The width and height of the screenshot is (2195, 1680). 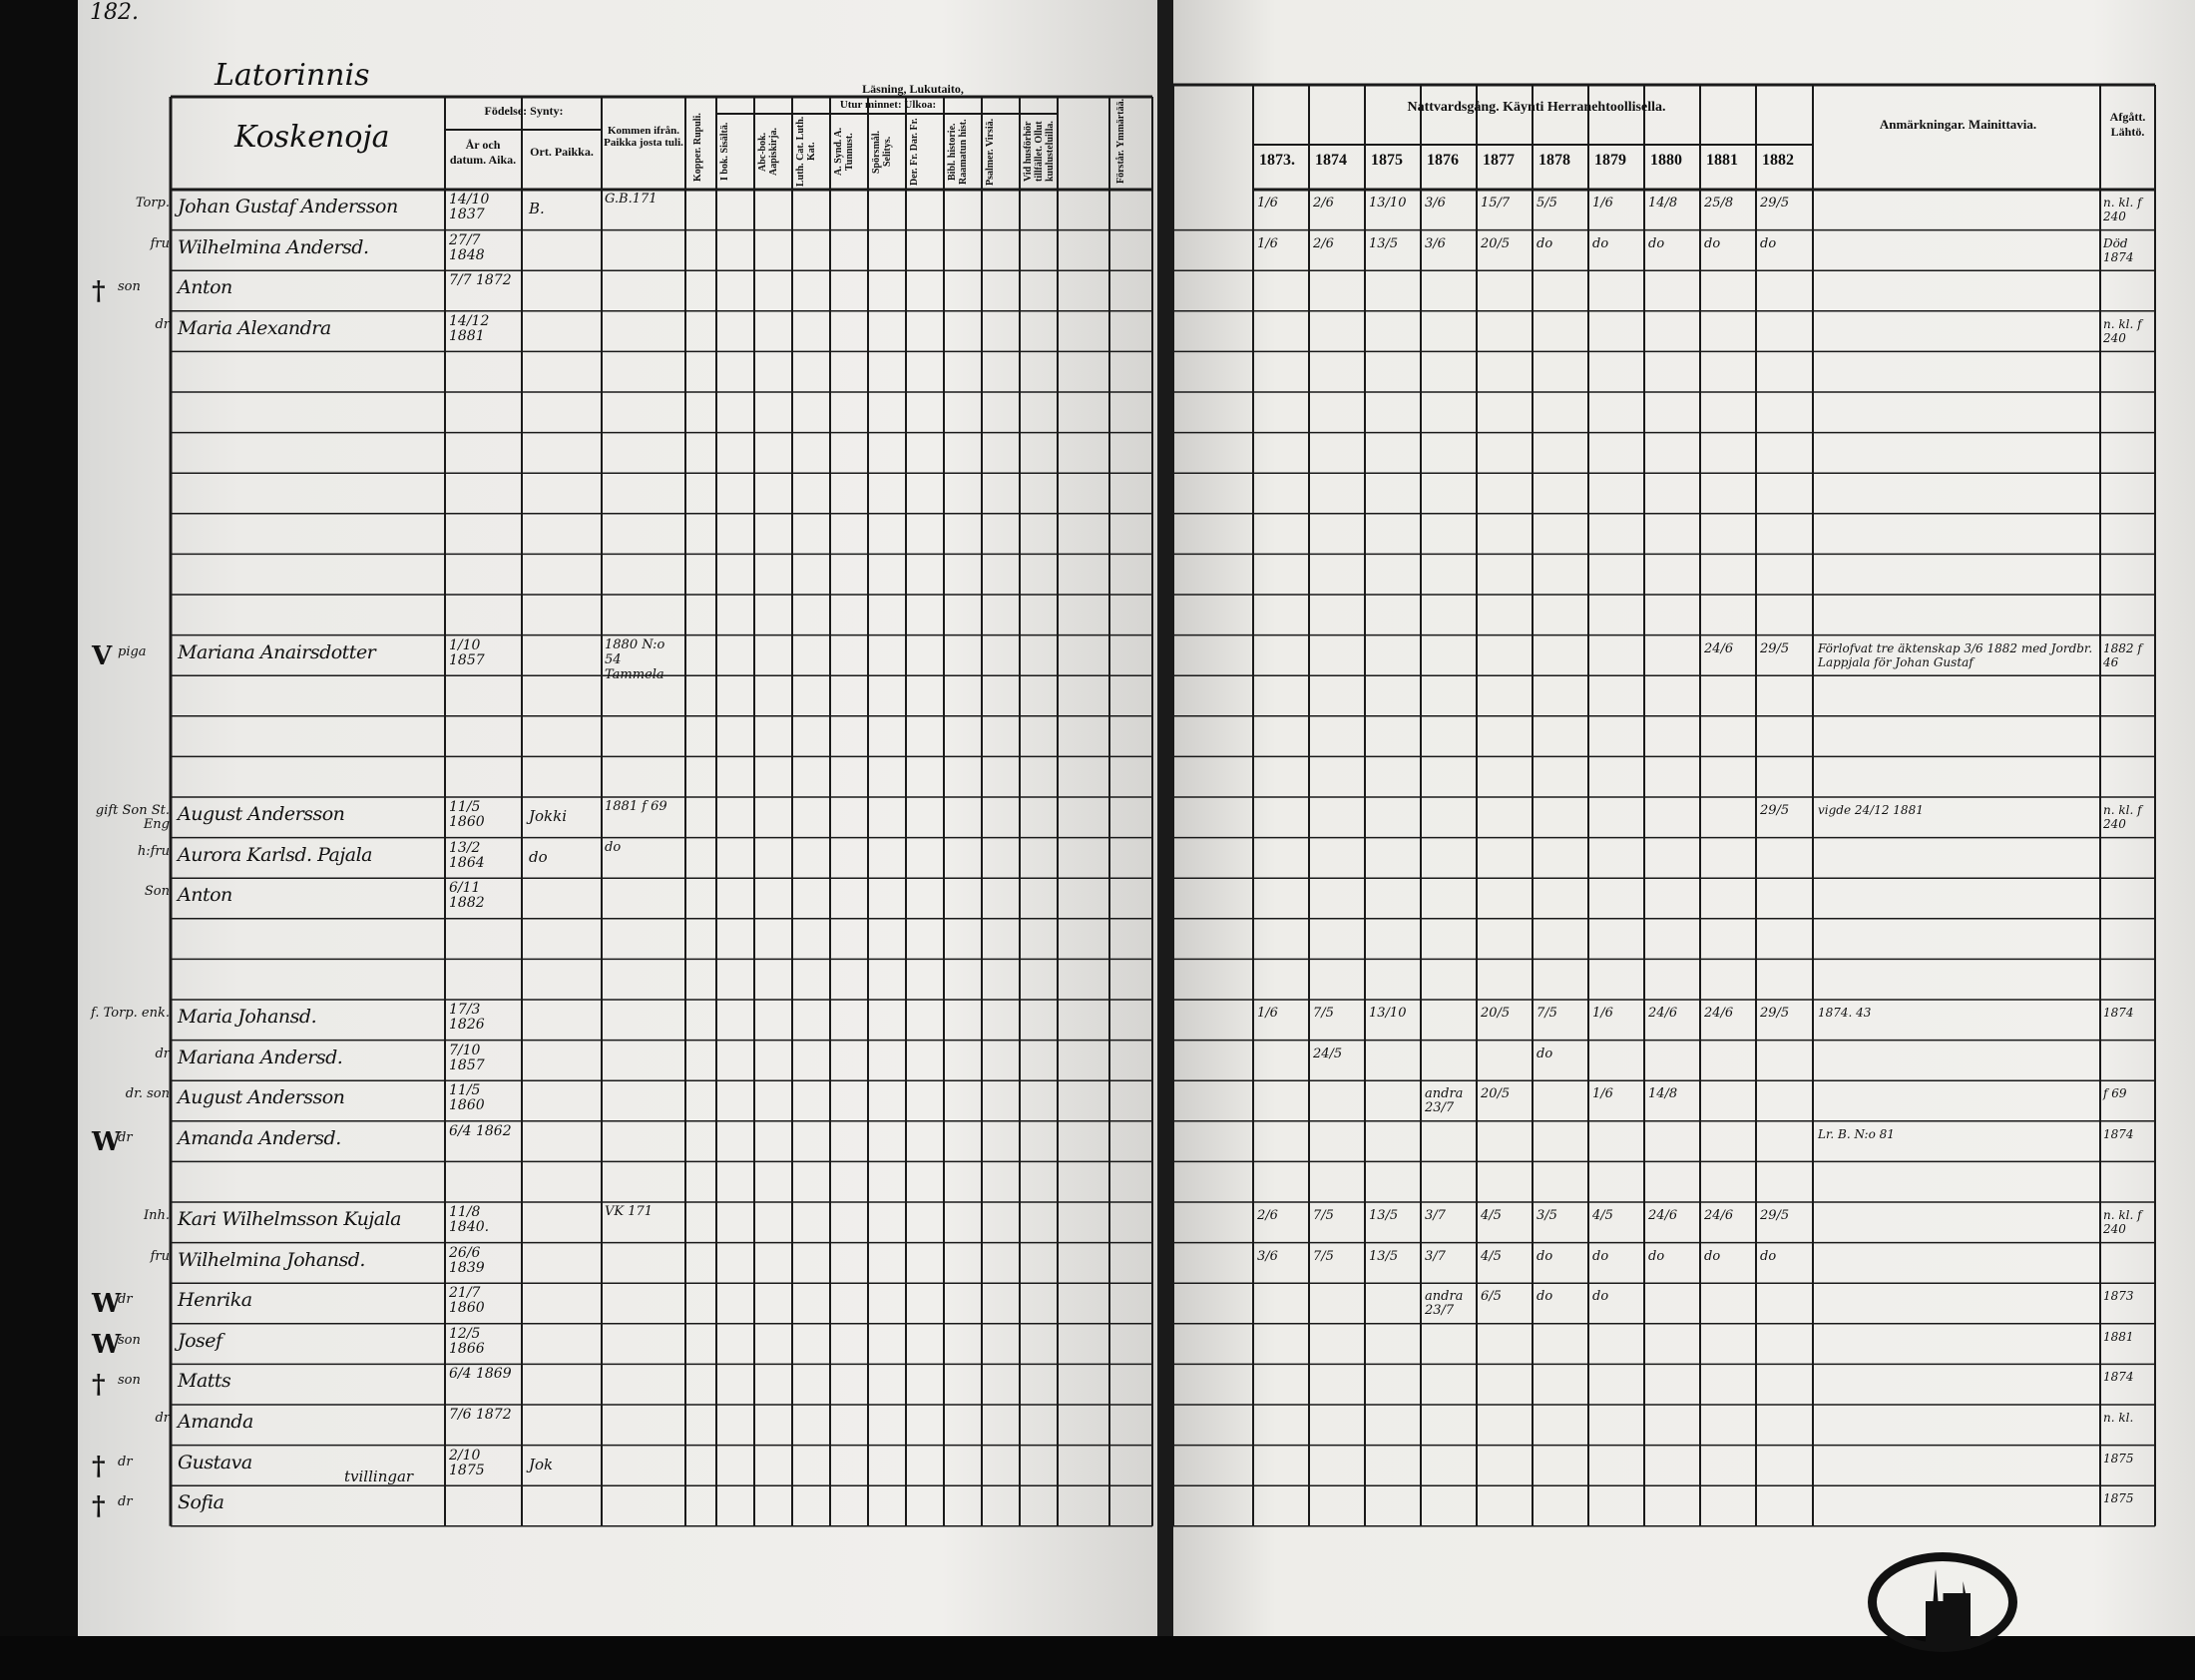 What do you see at coordinates (2118, 1418) in the screenshot?
I see `departed-note: n. kl.` at bounding box center [2118, 1418].